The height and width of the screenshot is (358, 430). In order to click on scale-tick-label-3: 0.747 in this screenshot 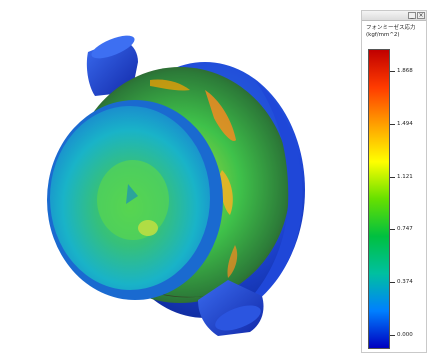, I will do `click(405, 229)`.